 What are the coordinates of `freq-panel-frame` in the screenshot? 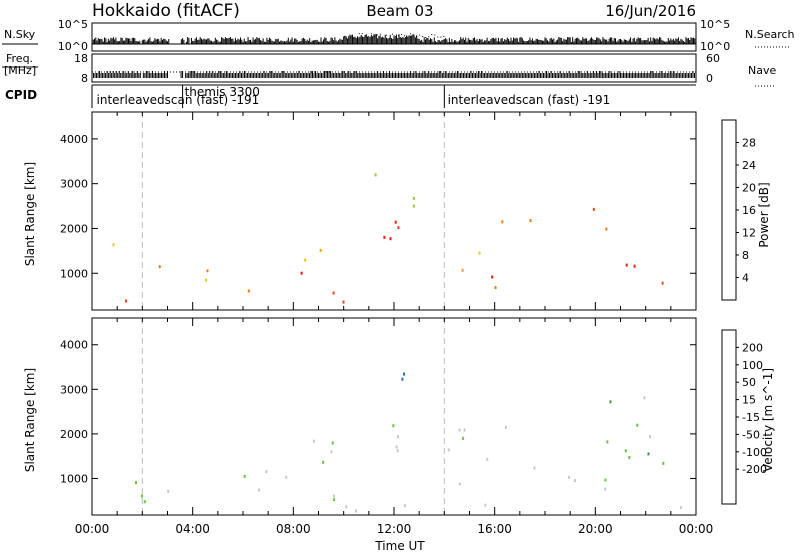 It's located at (394, 68).